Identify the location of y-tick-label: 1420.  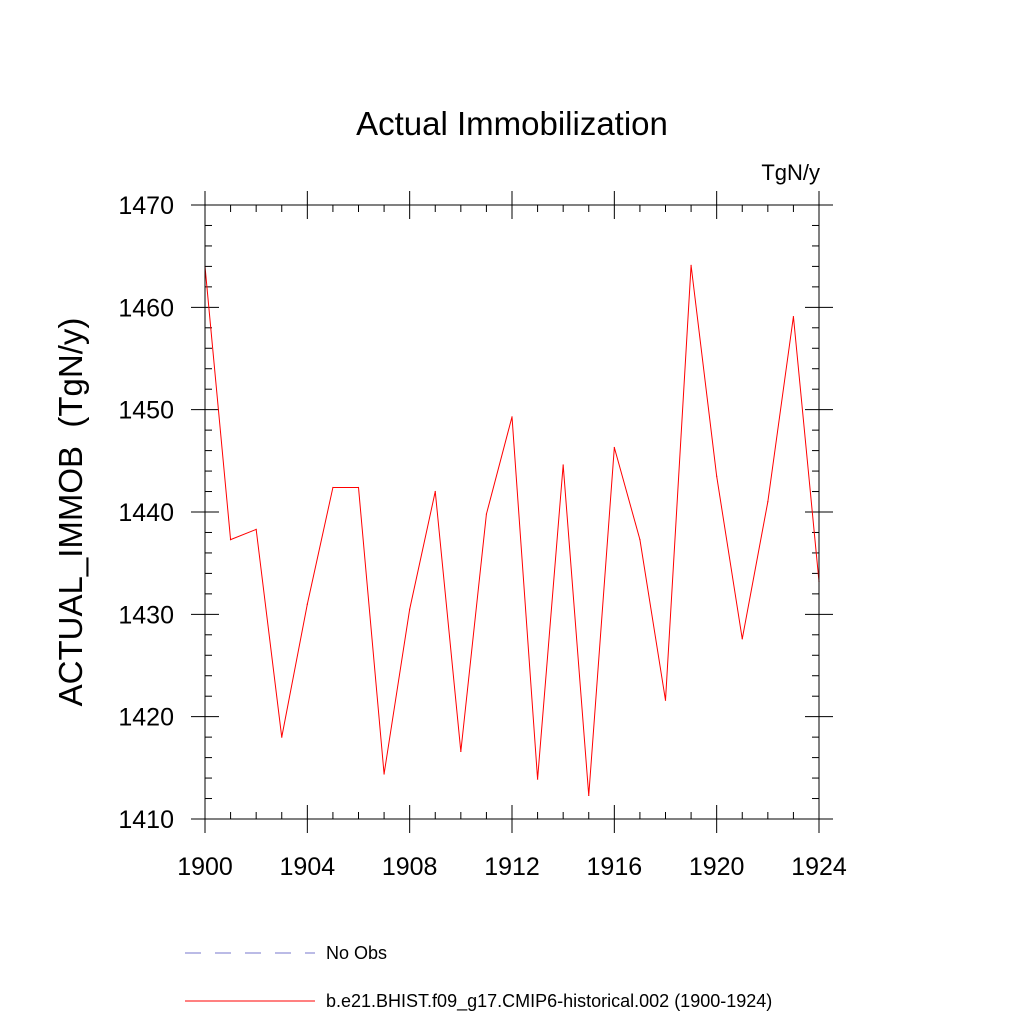
(146, 718).